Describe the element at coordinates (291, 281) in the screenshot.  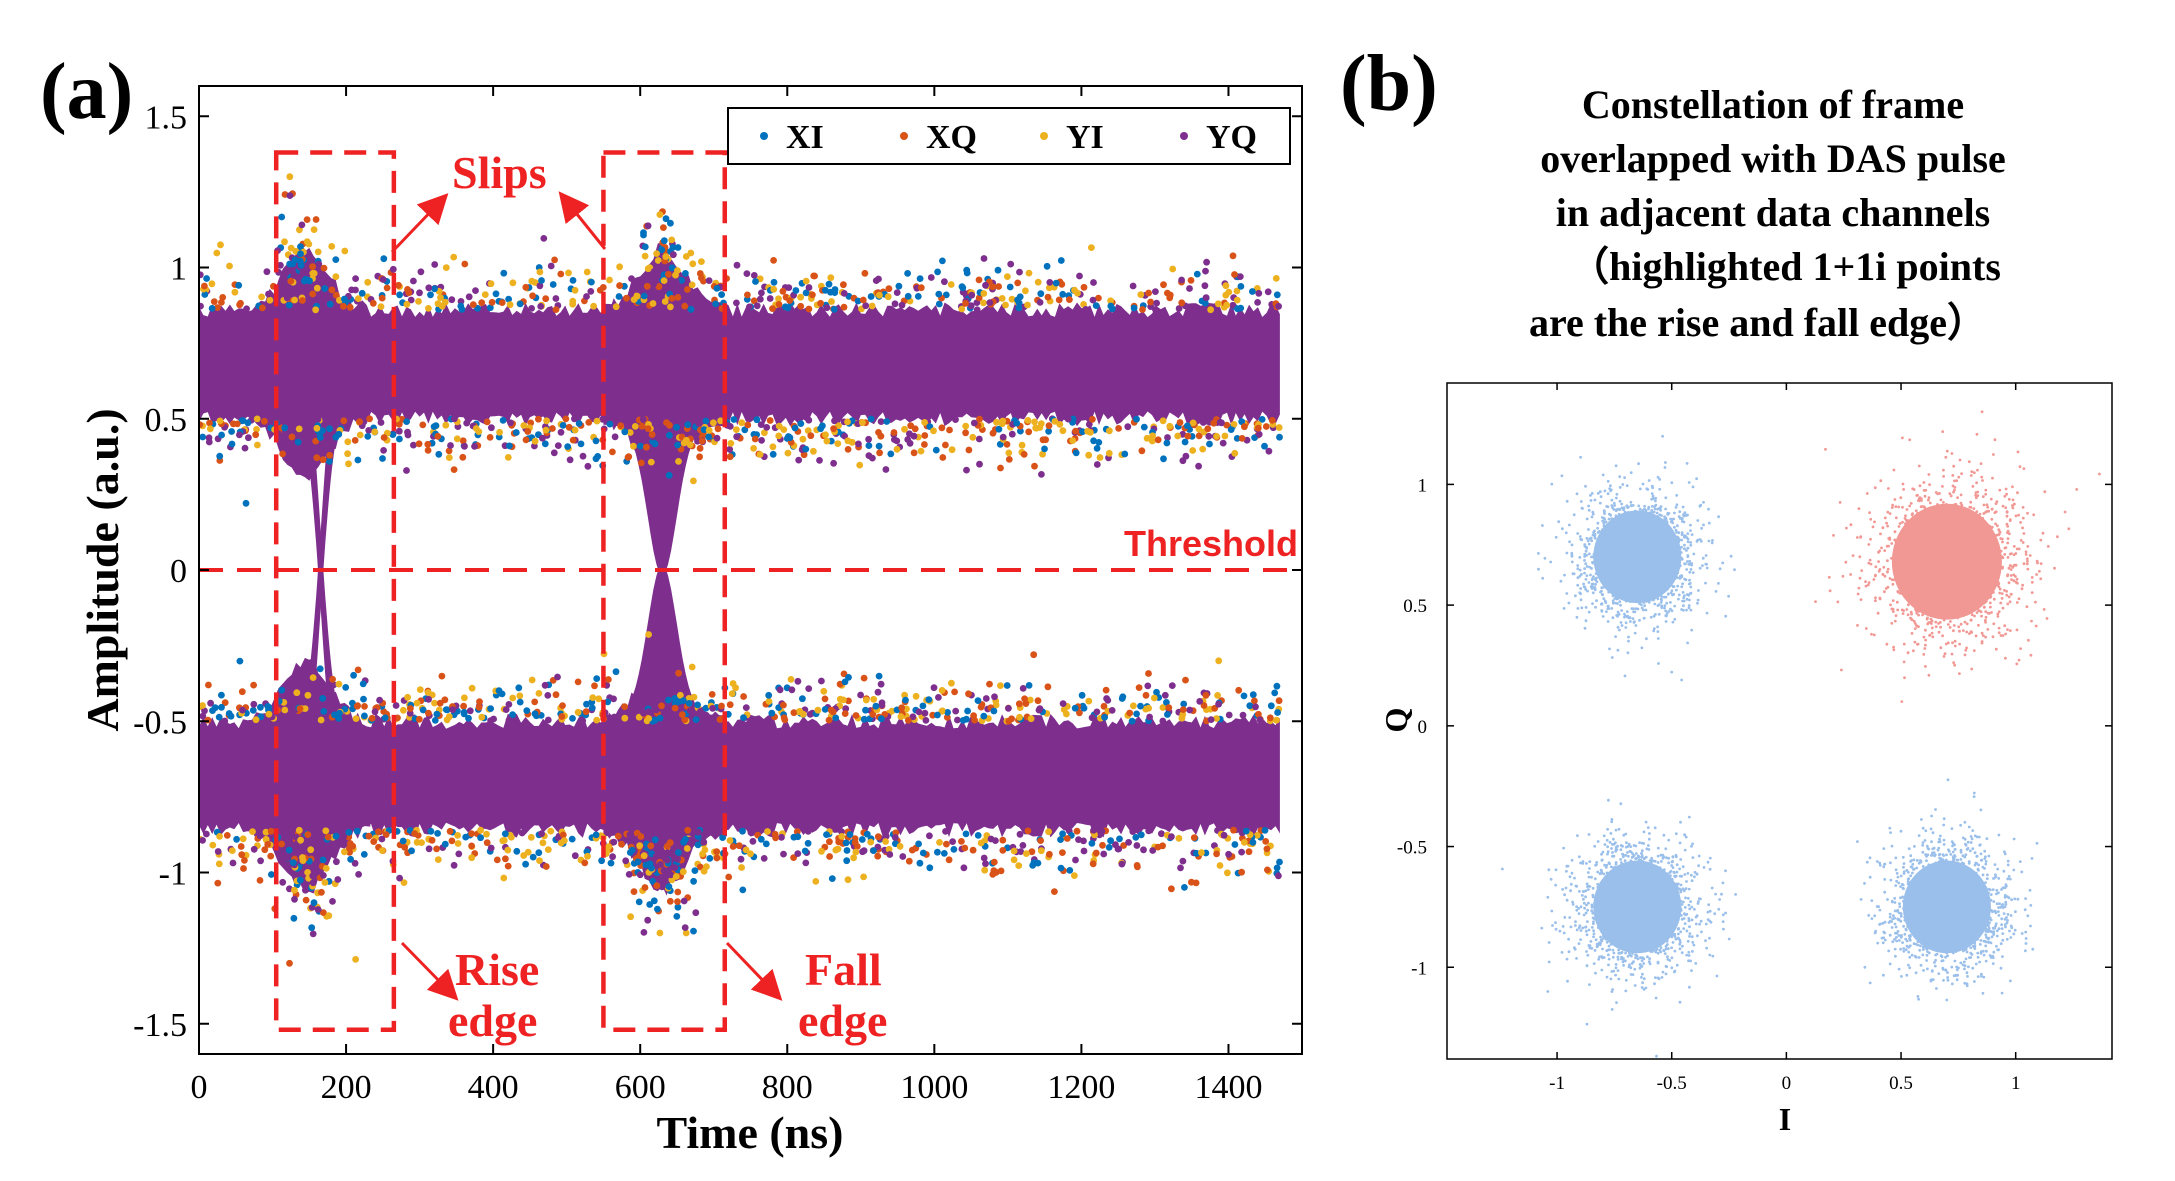
I see `overshoot-point-xq` at that location.